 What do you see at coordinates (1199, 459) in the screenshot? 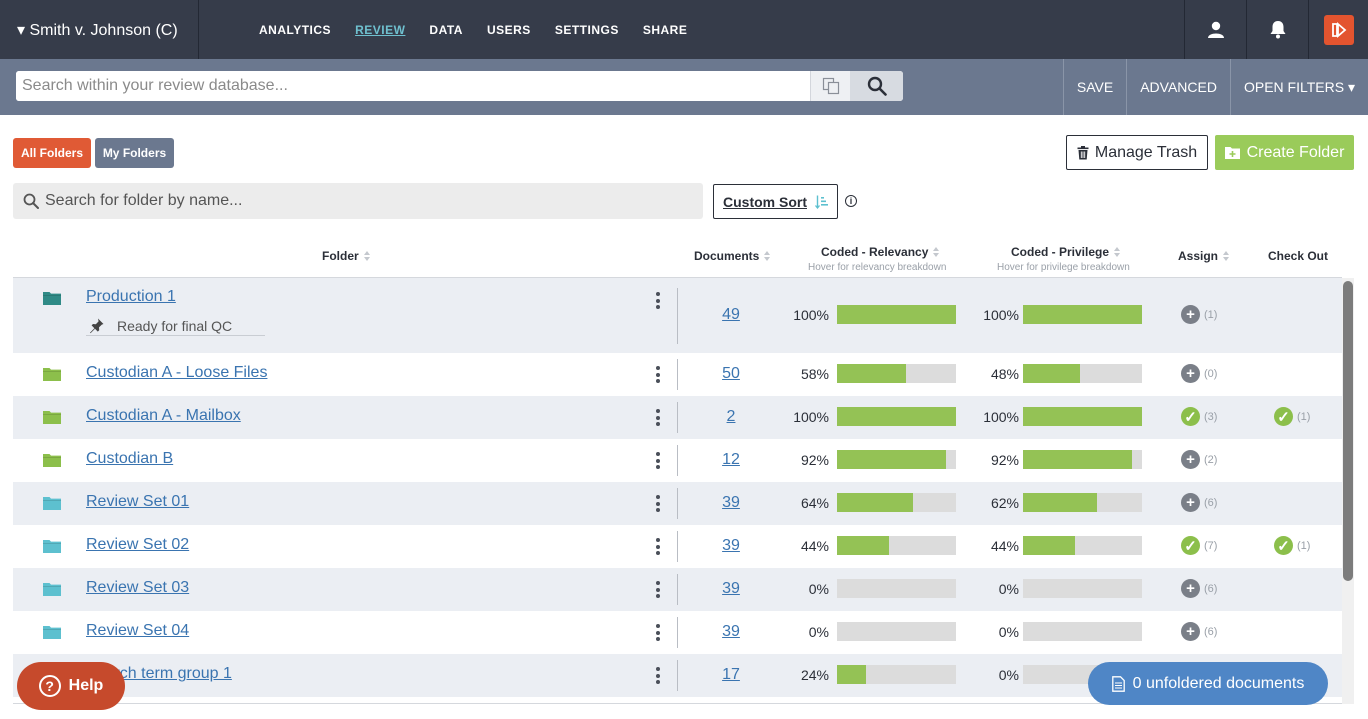
I see `assign-button: + (2)` at bounding box center [1199, 459].